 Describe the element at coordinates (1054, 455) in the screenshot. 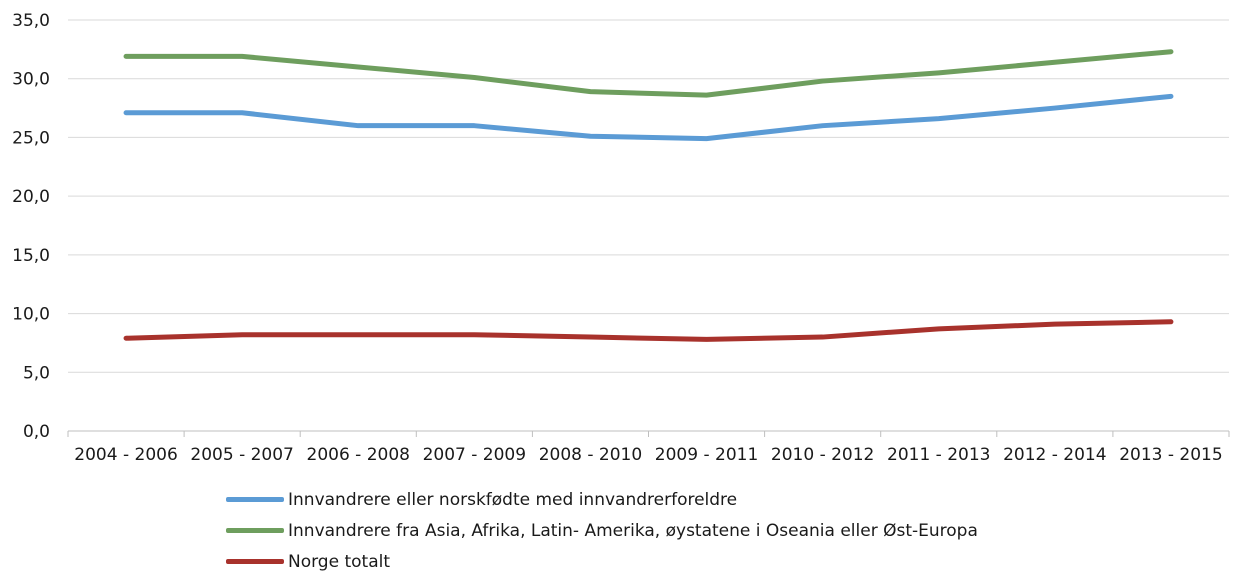

I see `x-tick-label: 2012 - 2014` at that location.